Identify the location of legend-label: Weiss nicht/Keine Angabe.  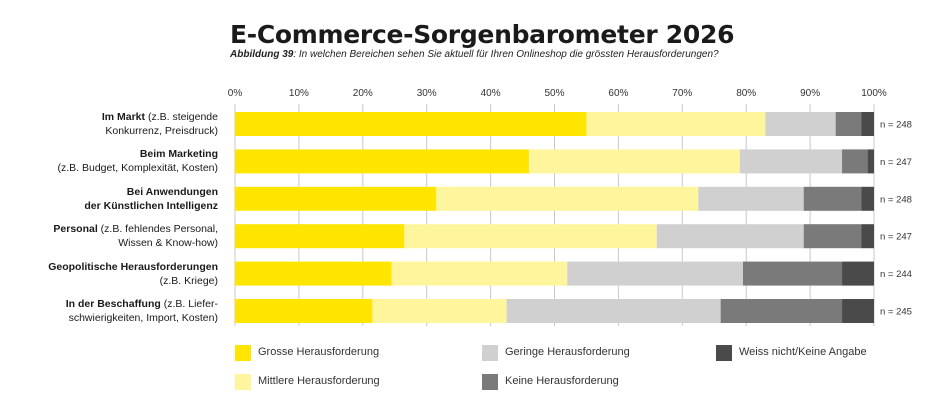
(803, 352).